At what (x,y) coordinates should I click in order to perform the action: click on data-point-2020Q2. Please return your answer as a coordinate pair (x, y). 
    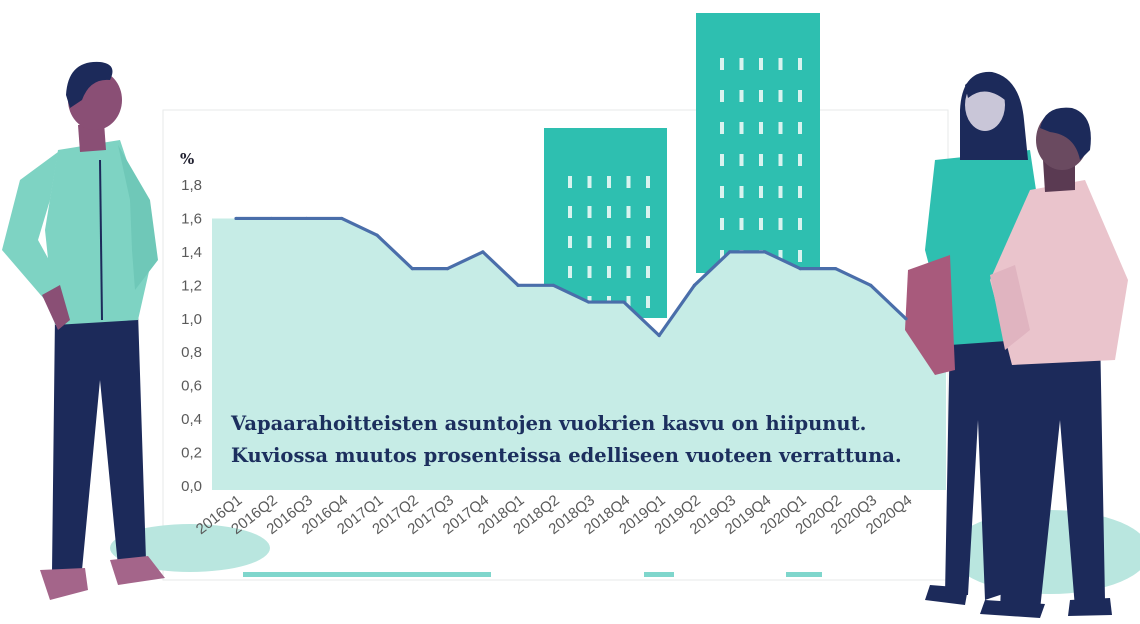
    Looking at the image, I should click on (835, 269).